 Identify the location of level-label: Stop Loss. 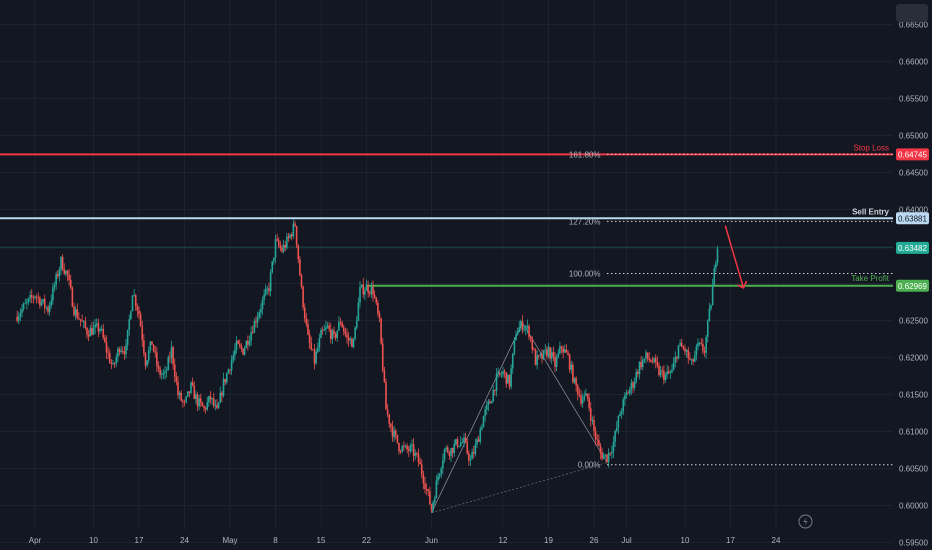
(871, 147).